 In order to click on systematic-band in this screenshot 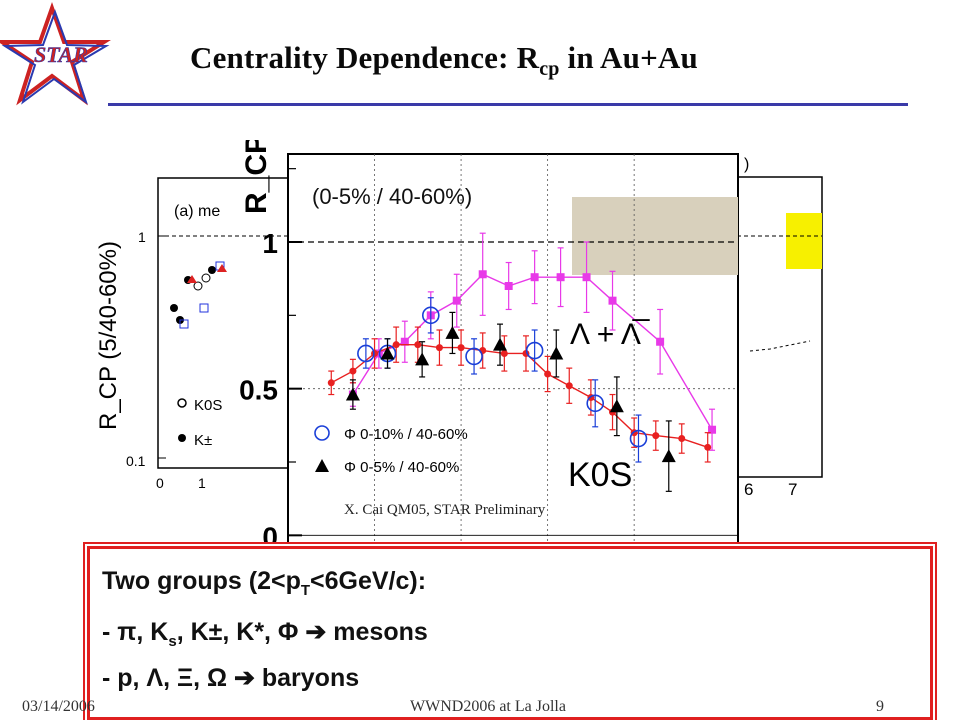, I will do `click(655, 236)`.